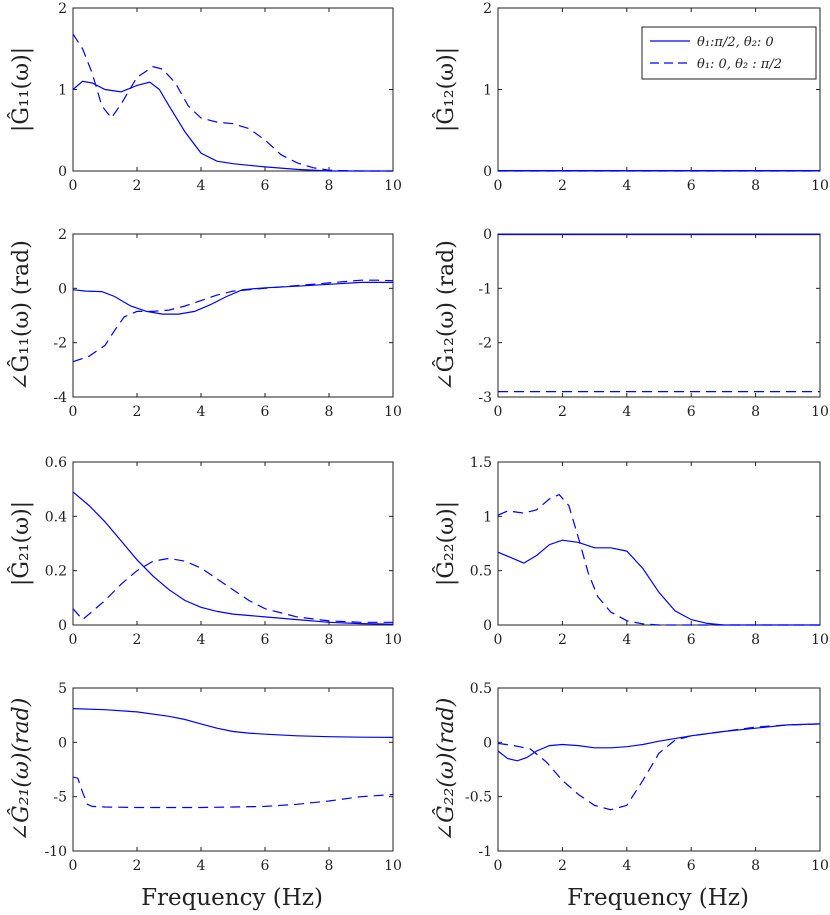 Image resolution: width=830 pixels, height=915 pixels. I want to click on y-tick-label: -4, so click(60, 398).